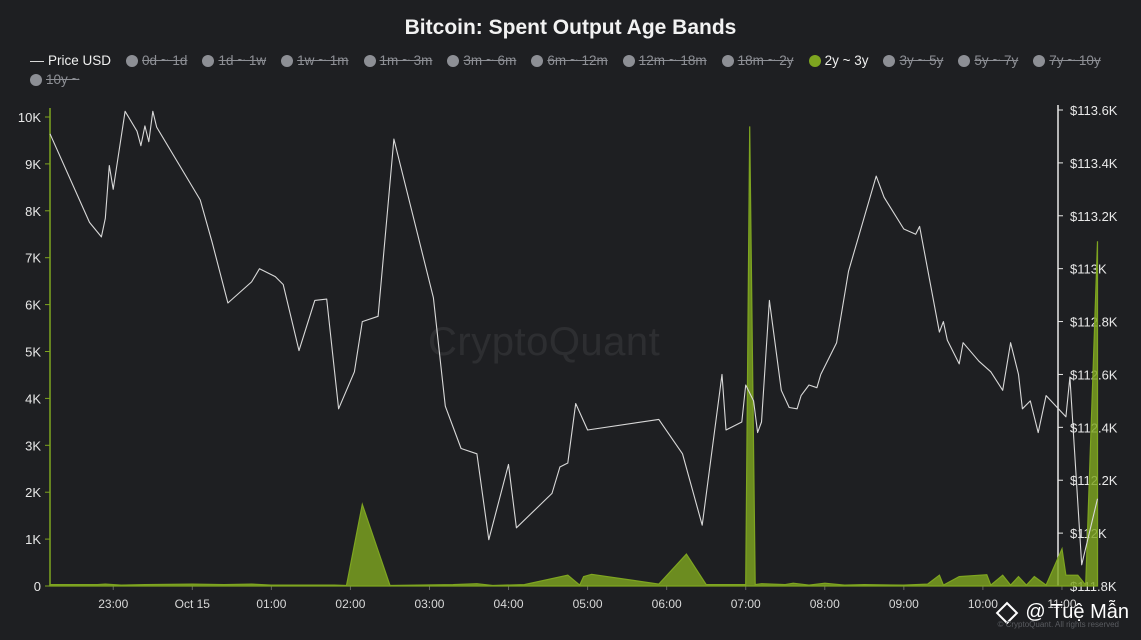 The height and width of the screenshot is (640, 1141). What do you see at coordinates (33, 539) in the screenshot?
I see `y-left-tick-label: 1K` at bounding box center [33, 539].